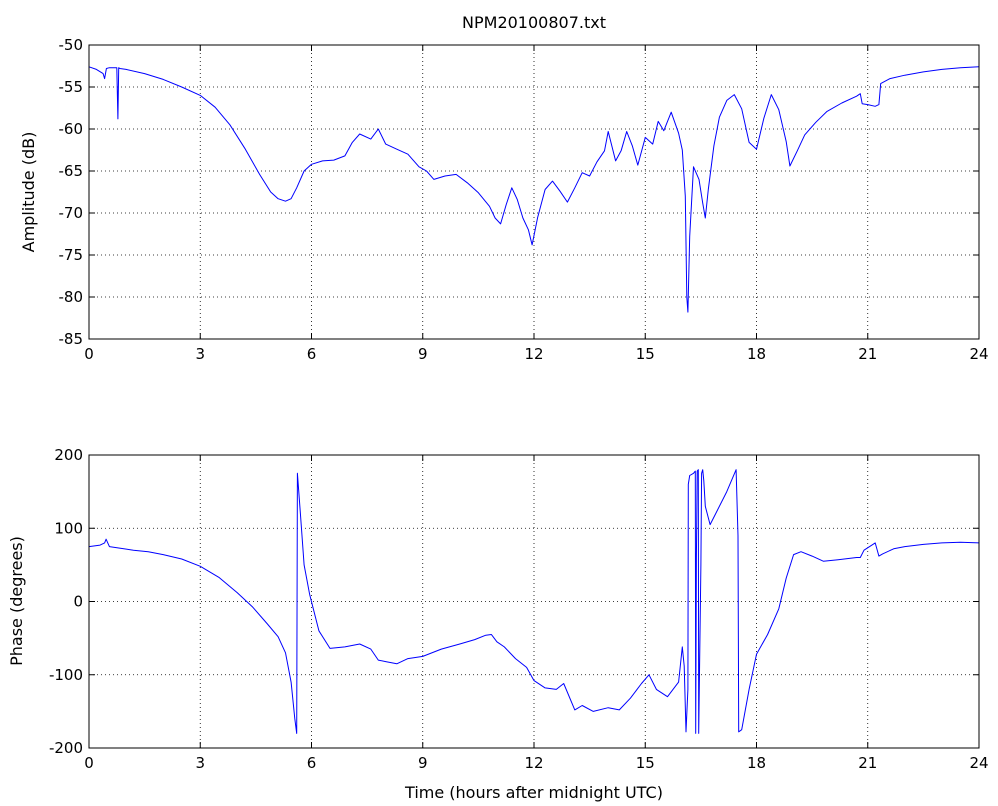 This screenshot has height=806, width=998. Describe the element at coordinates (533, 792) in the screenshot. I see `x-axis-label: Time (hours after midnight UTC)` at that location.